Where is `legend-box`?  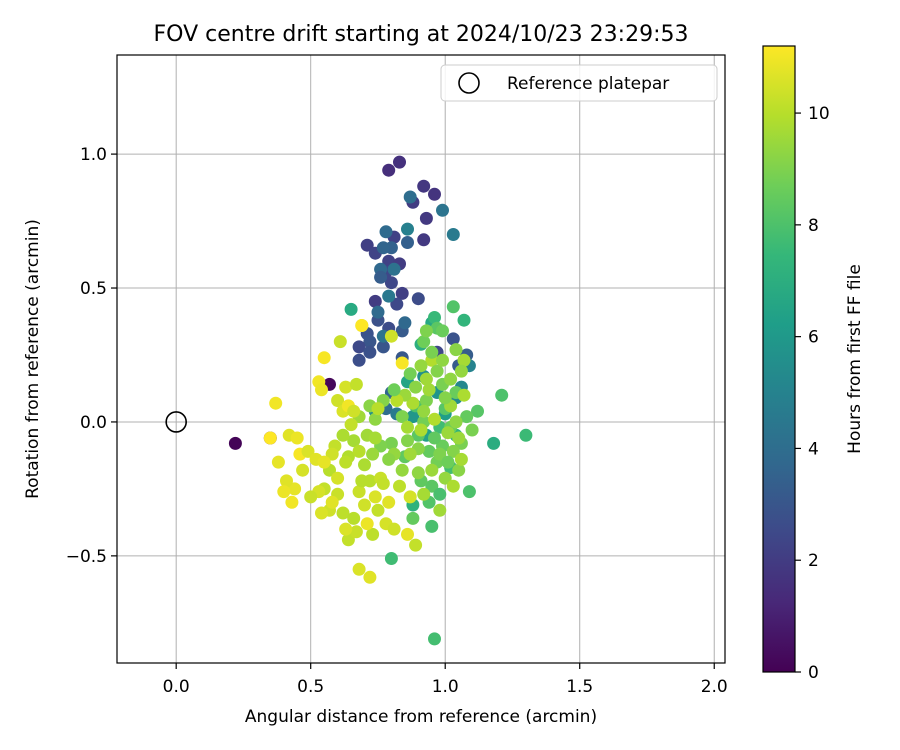 legend-box is located at coordinates (579, 83).